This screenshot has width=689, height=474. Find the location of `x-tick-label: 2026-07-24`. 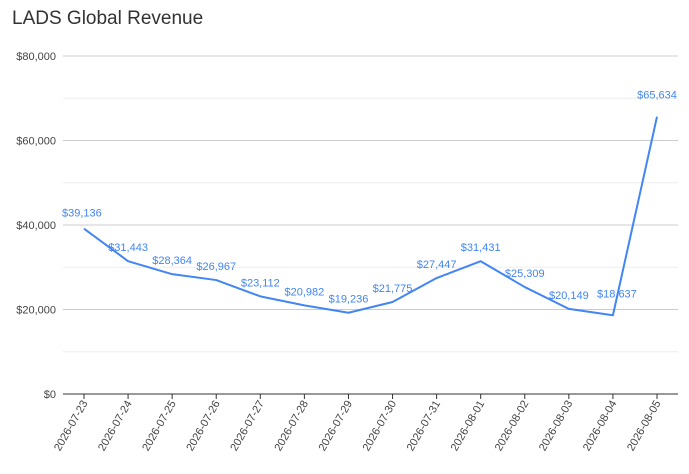

x-tick-label: 2026-07-24 is located at coordinates (115, 426).